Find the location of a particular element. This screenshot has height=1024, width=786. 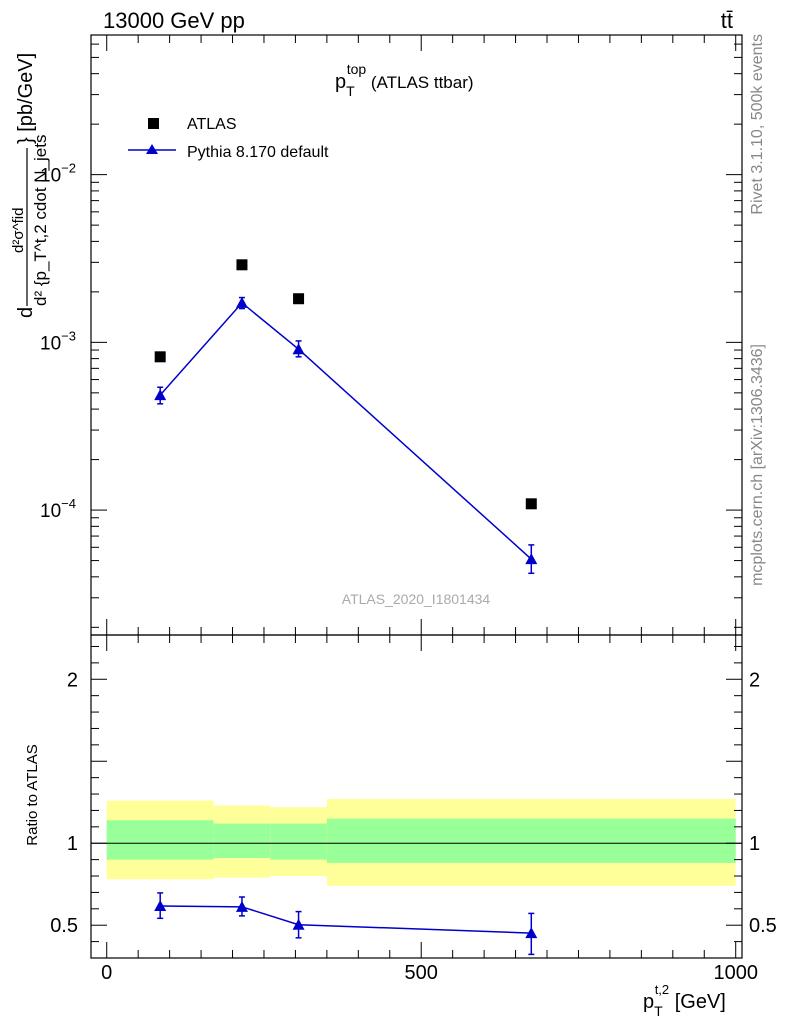

ratio-ylabel: Ratio to ATLAS is located at coordinates (32, 794).